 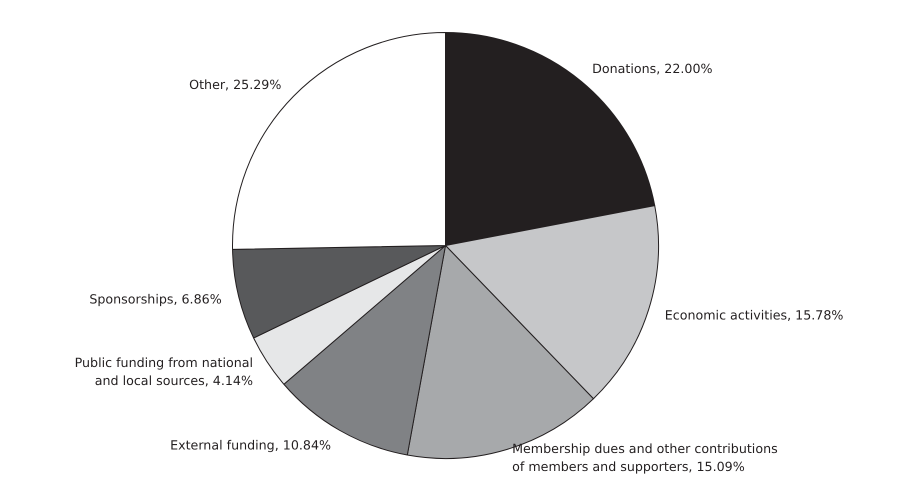 I want to click on slice-label: Public funding from national and local sources, 4.14%, so click(x=164, y=371).